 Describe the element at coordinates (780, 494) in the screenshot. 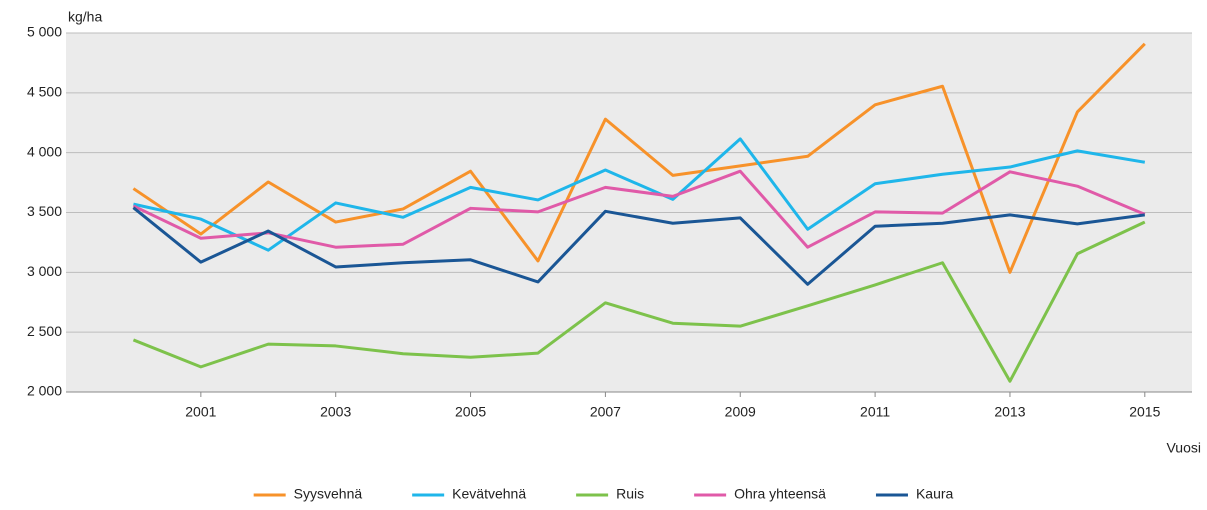

I see `legend-label: Ohra yhteensä` at that location.